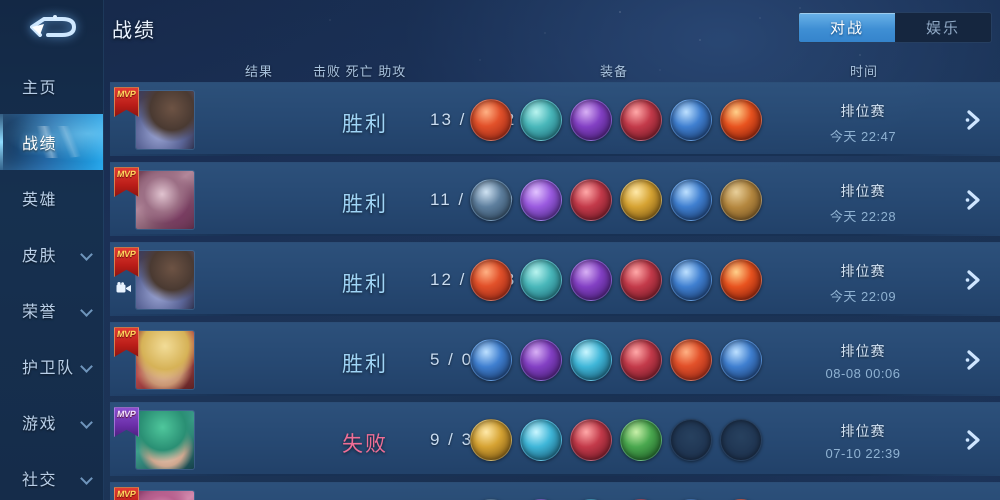 This screenshot has width=1000, height=500. Describe the element at coordinates (51, 142) in the screenshot. I see `sidebar-item-1: 战绩` at that location.